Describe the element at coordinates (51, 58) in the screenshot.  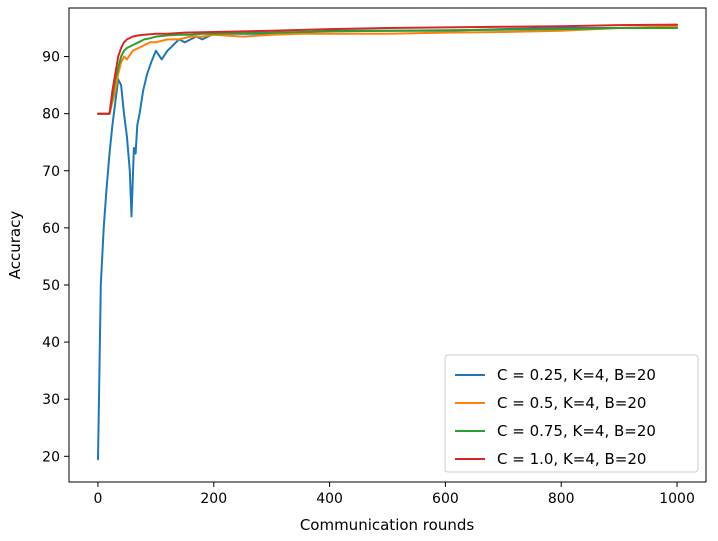
I see `y-tick-label: 90` at that location.